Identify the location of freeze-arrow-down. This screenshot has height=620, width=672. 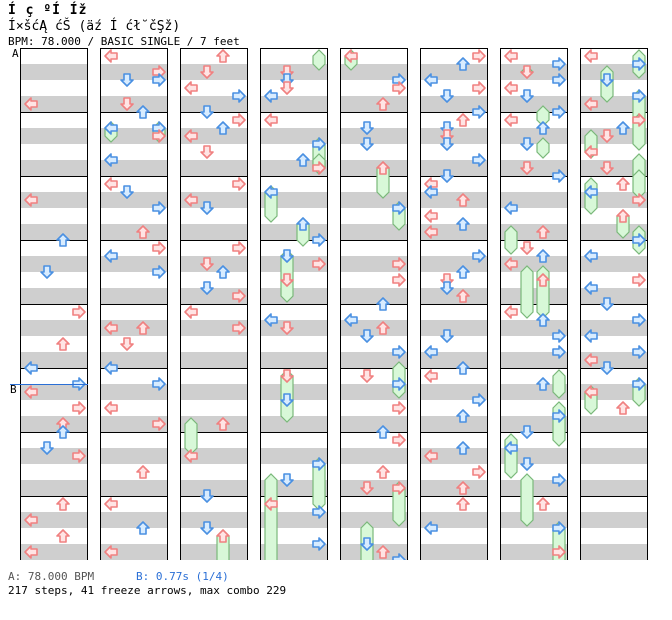
(527, 500).